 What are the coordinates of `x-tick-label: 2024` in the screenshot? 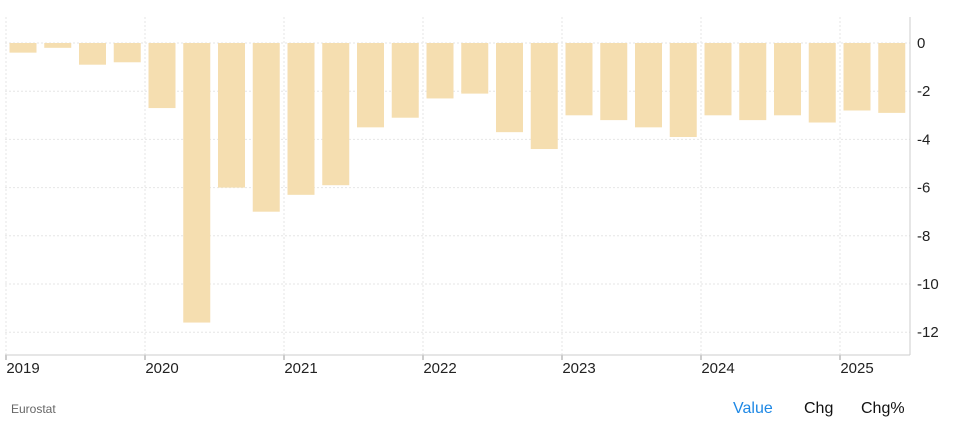 It's located at (717, 368).